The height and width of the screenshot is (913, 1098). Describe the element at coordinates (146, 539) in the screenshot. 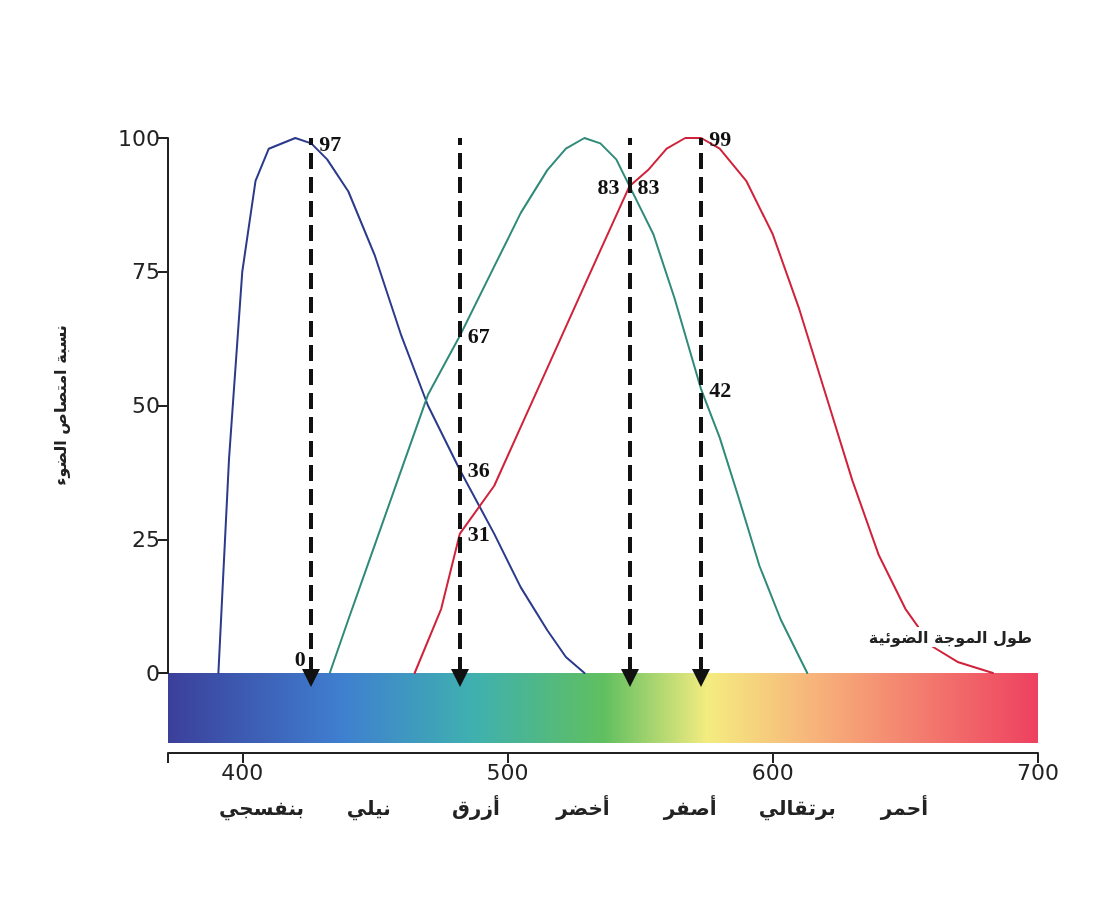

I see `y-tick-label: 25` at that location.